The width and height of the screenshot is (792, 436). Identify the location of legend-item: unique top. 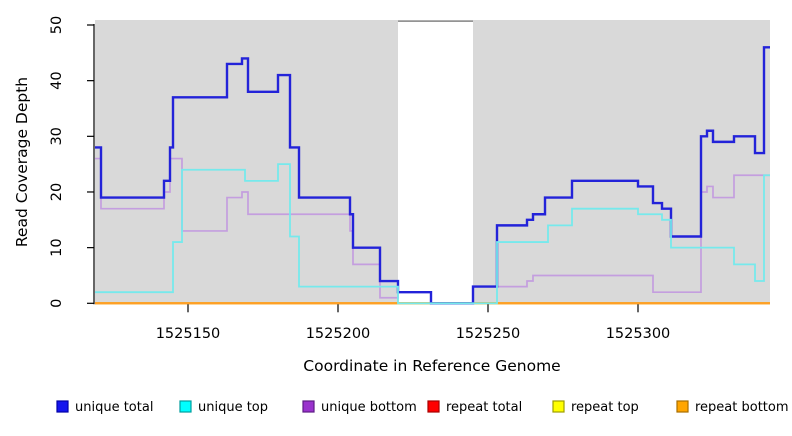
(223, 407).